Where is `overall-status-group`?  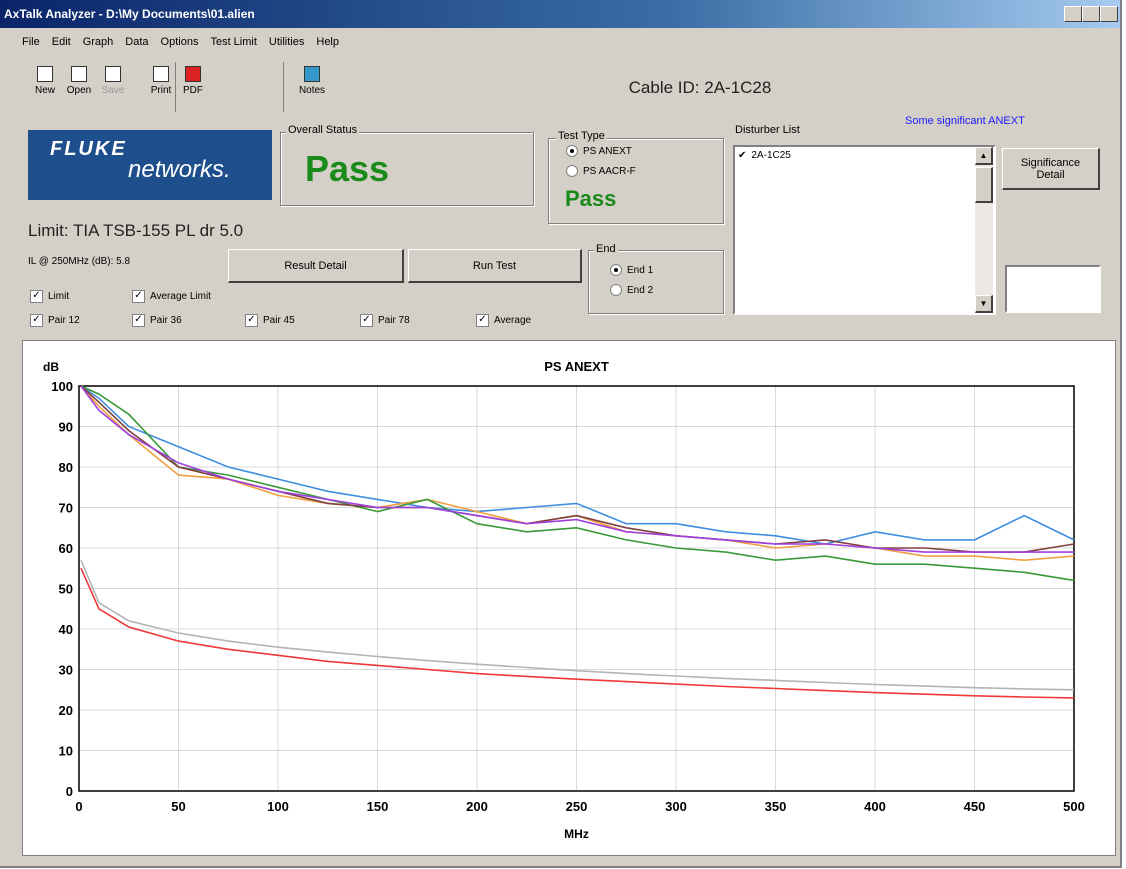
overall-status-group is located at coordinates (407, 169).